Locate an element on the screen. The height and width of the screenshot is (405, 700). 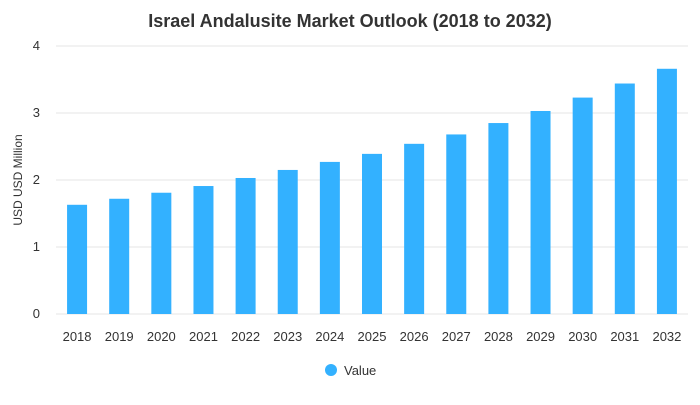
x-tick-label: 2029 is located at coordinates (540, 336).